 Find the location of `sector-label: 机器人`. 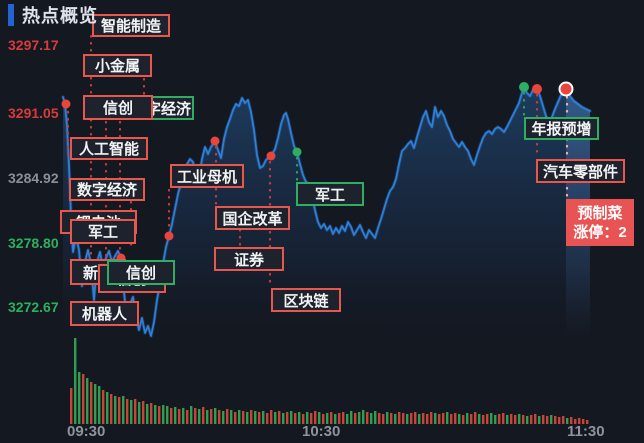

sector-label: 机器人 is located at coordinates (104, 313).